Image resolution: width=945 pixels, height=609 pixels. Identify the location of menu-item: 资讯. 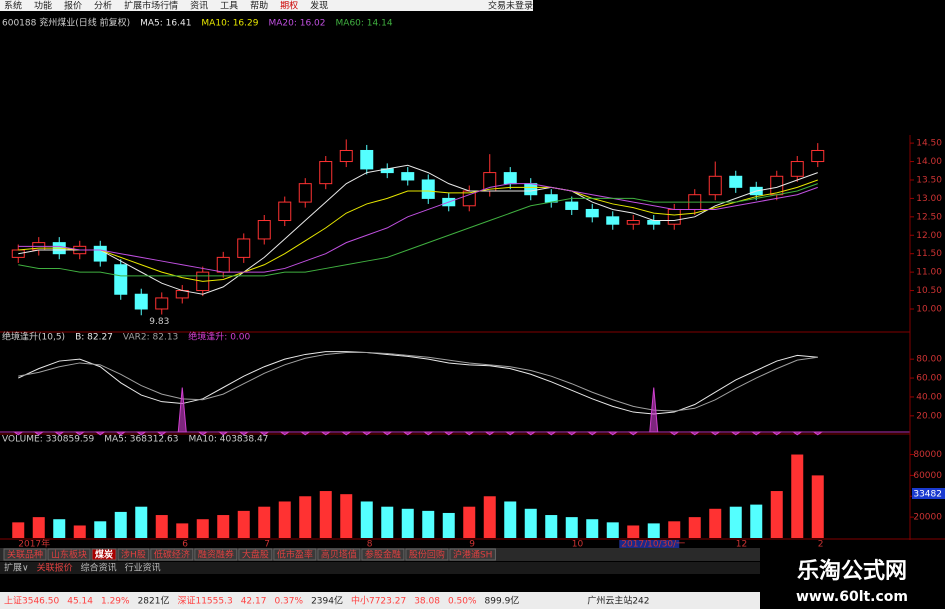
(199, 6).